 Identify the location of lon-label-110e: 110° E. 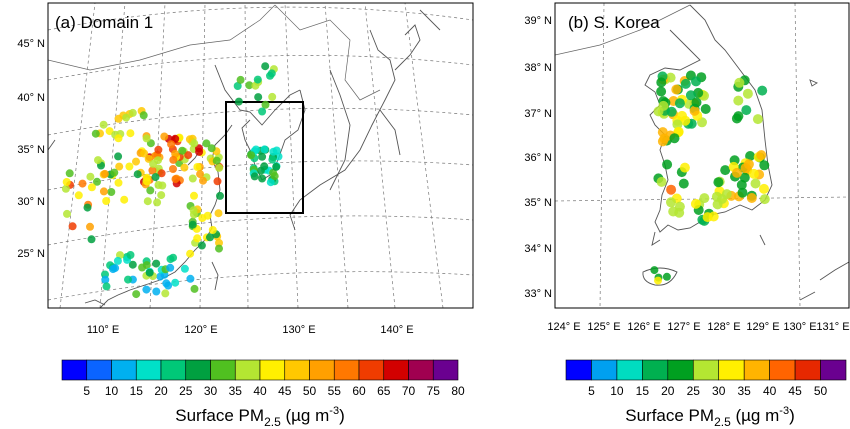
(103, 330).